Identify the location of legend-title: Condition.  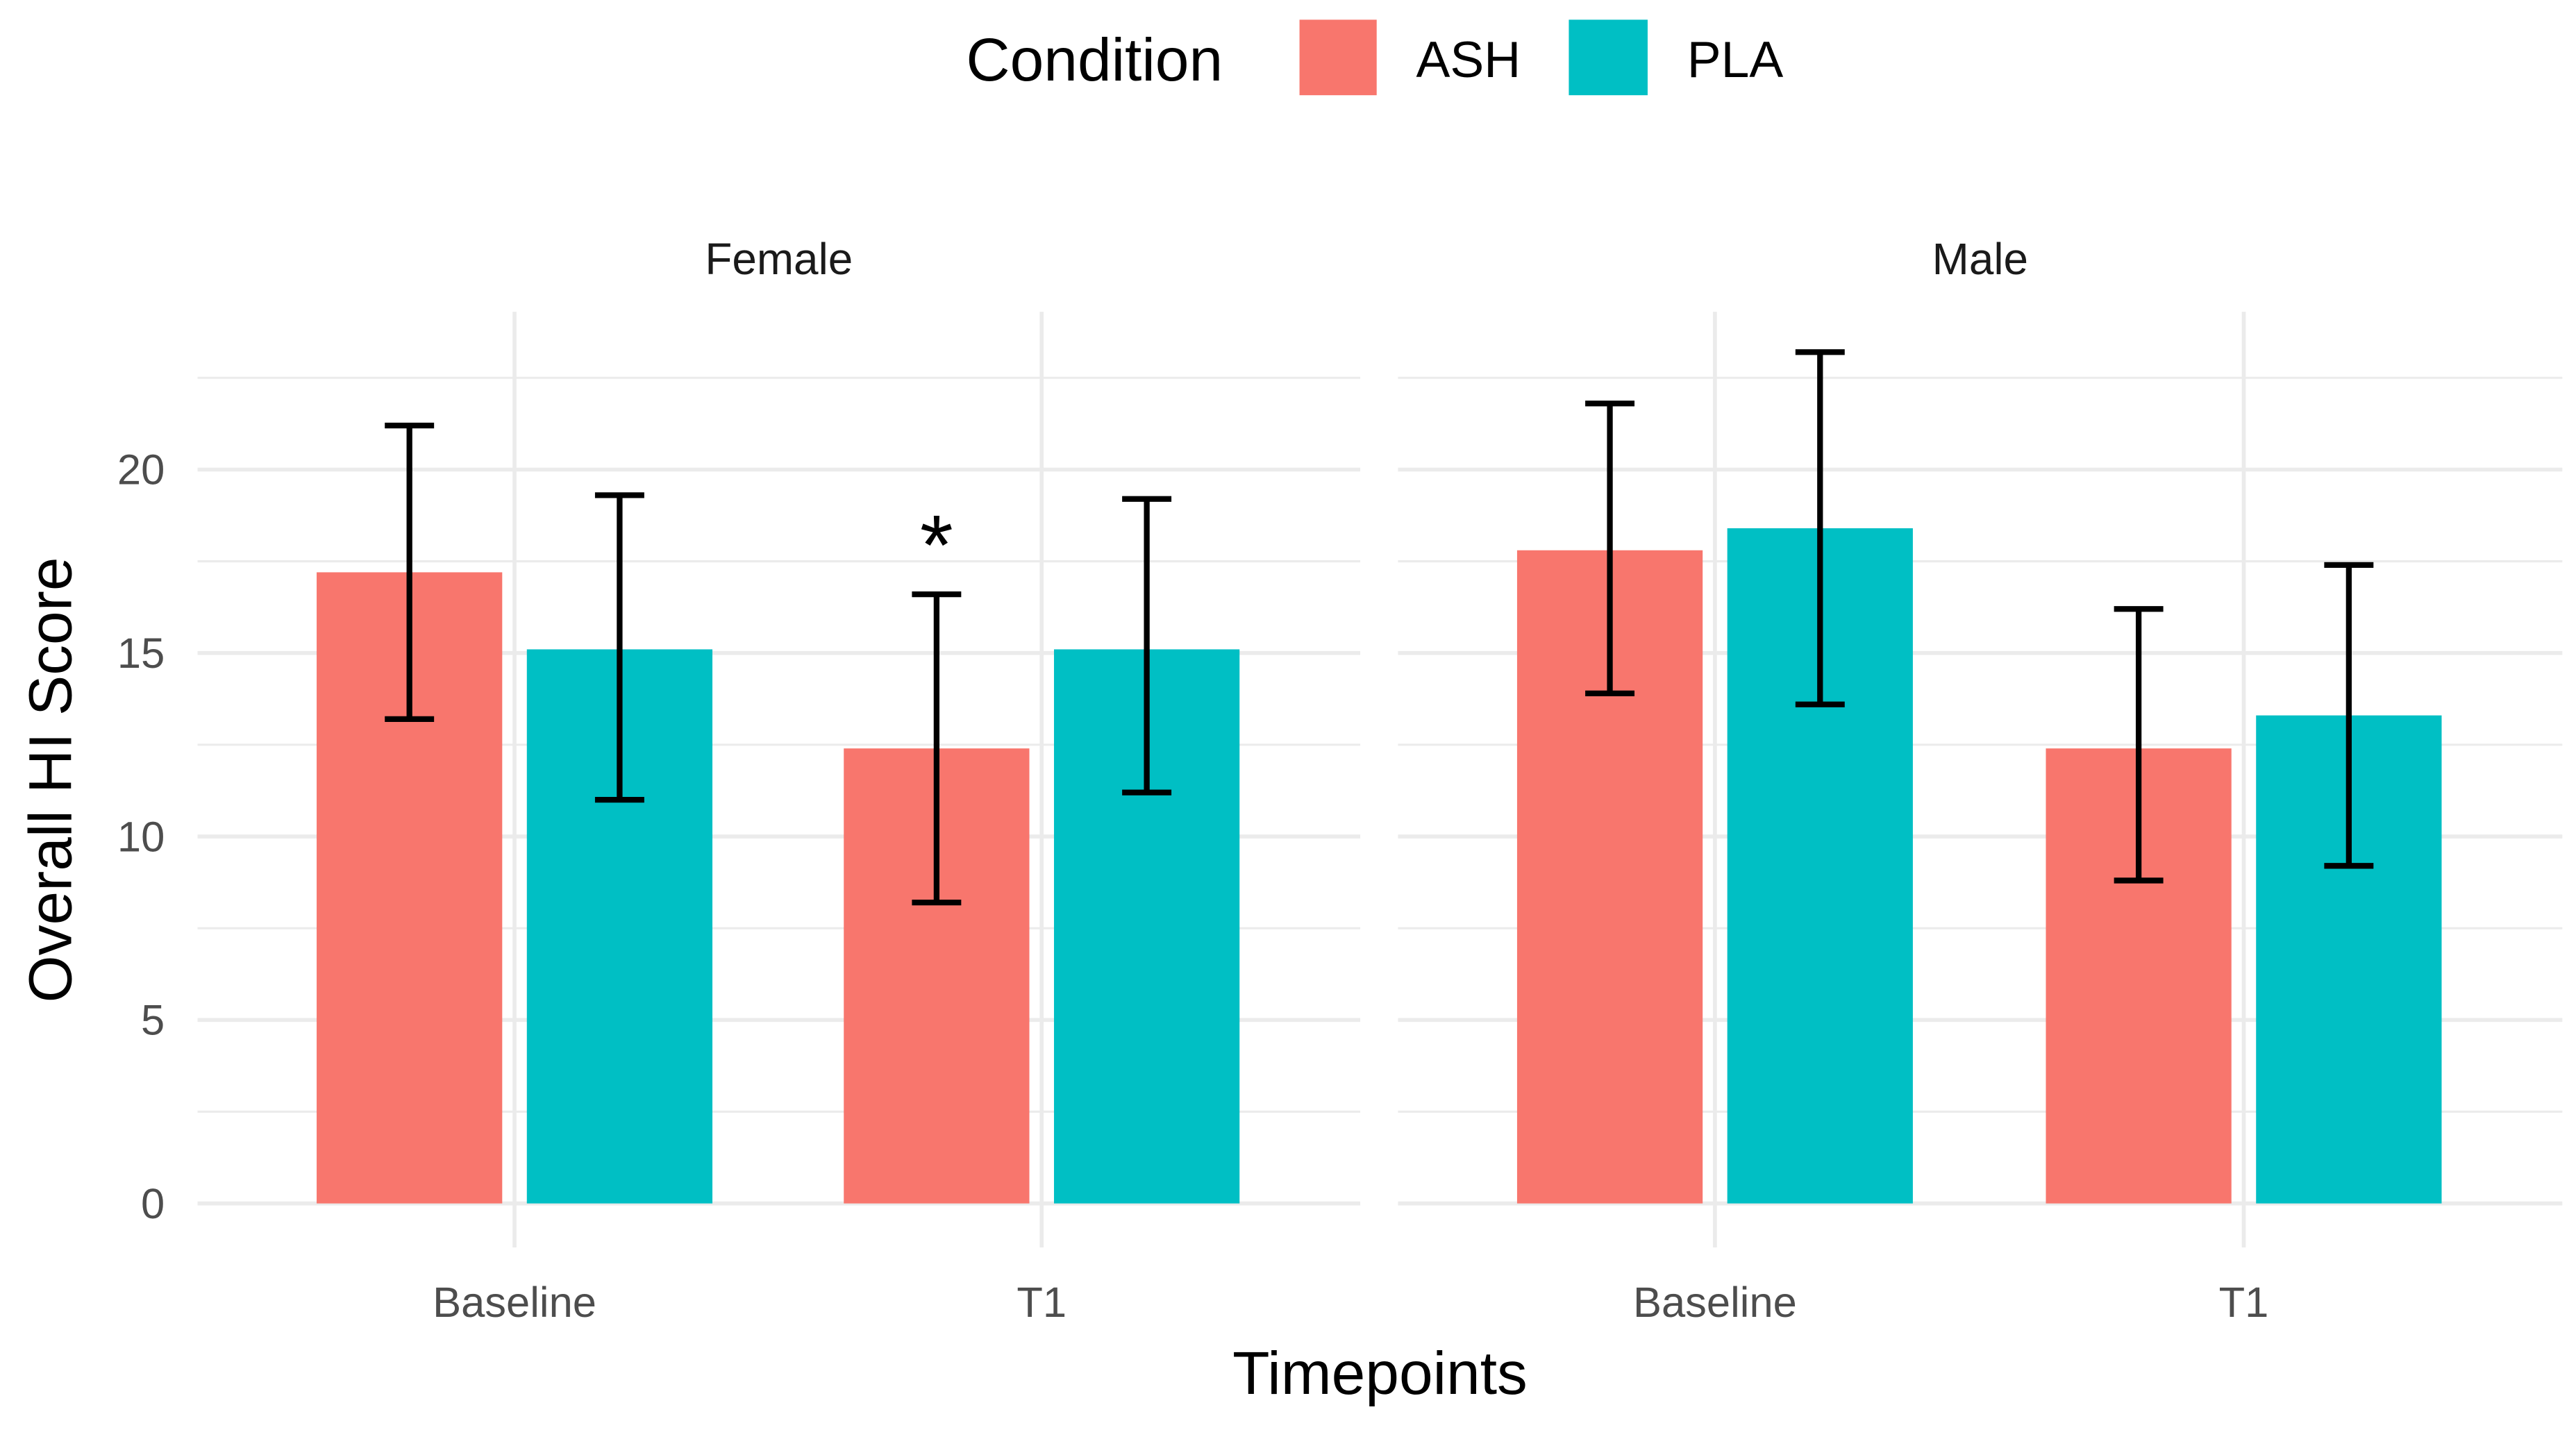
(1094, 60).